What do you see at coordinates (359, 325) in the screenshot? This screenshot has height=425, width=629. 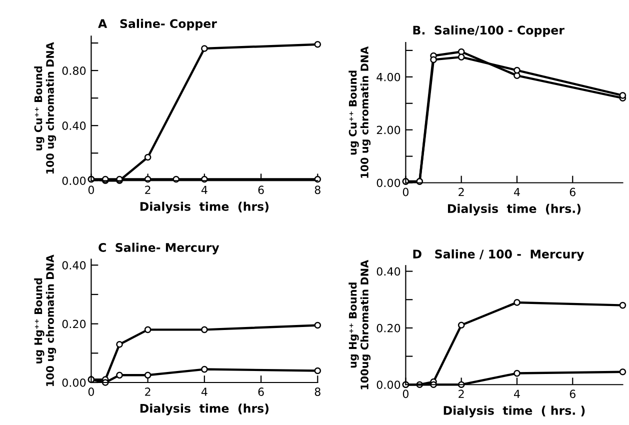 I see `y-axis-title: ug Hg⁺⁺ Bound 100ug Chromatin DNA` at bounding box center [359, 325].